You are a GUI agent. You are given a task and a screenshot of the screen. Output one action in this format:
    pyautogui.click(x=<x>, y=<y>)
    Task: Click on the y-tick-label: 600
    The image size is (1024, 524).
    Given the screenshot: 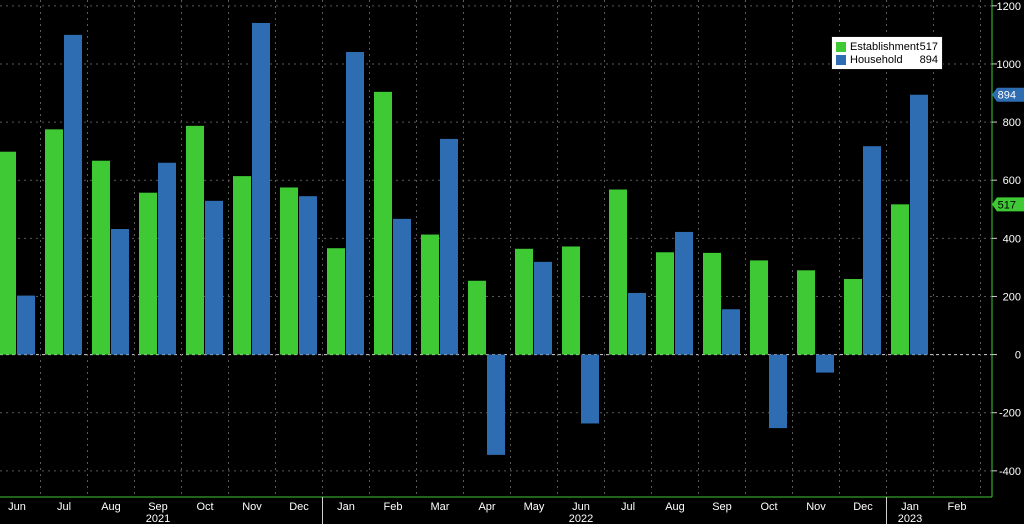 What is the action you would take?
    pyautogui.click(x=1012, y=181)
    